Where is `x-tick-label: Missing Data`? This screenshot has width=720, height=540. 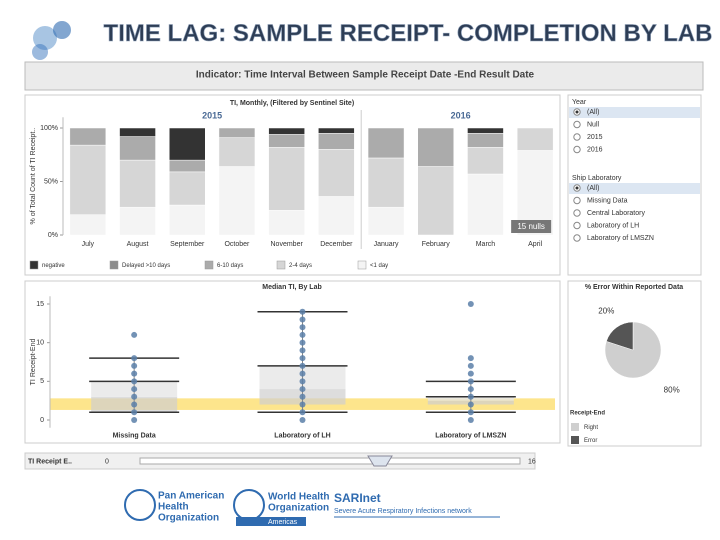 x-tick-label: Missing Data is located at coordinates (134, 436).